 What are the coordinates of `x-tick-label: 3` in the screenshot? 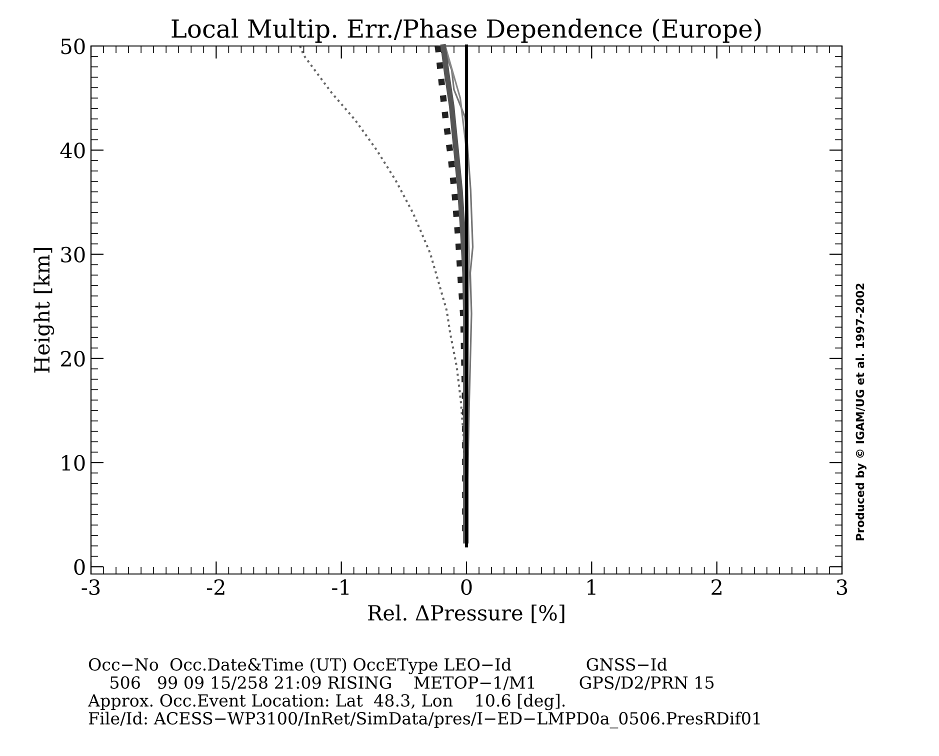 It's located at (842, 587).